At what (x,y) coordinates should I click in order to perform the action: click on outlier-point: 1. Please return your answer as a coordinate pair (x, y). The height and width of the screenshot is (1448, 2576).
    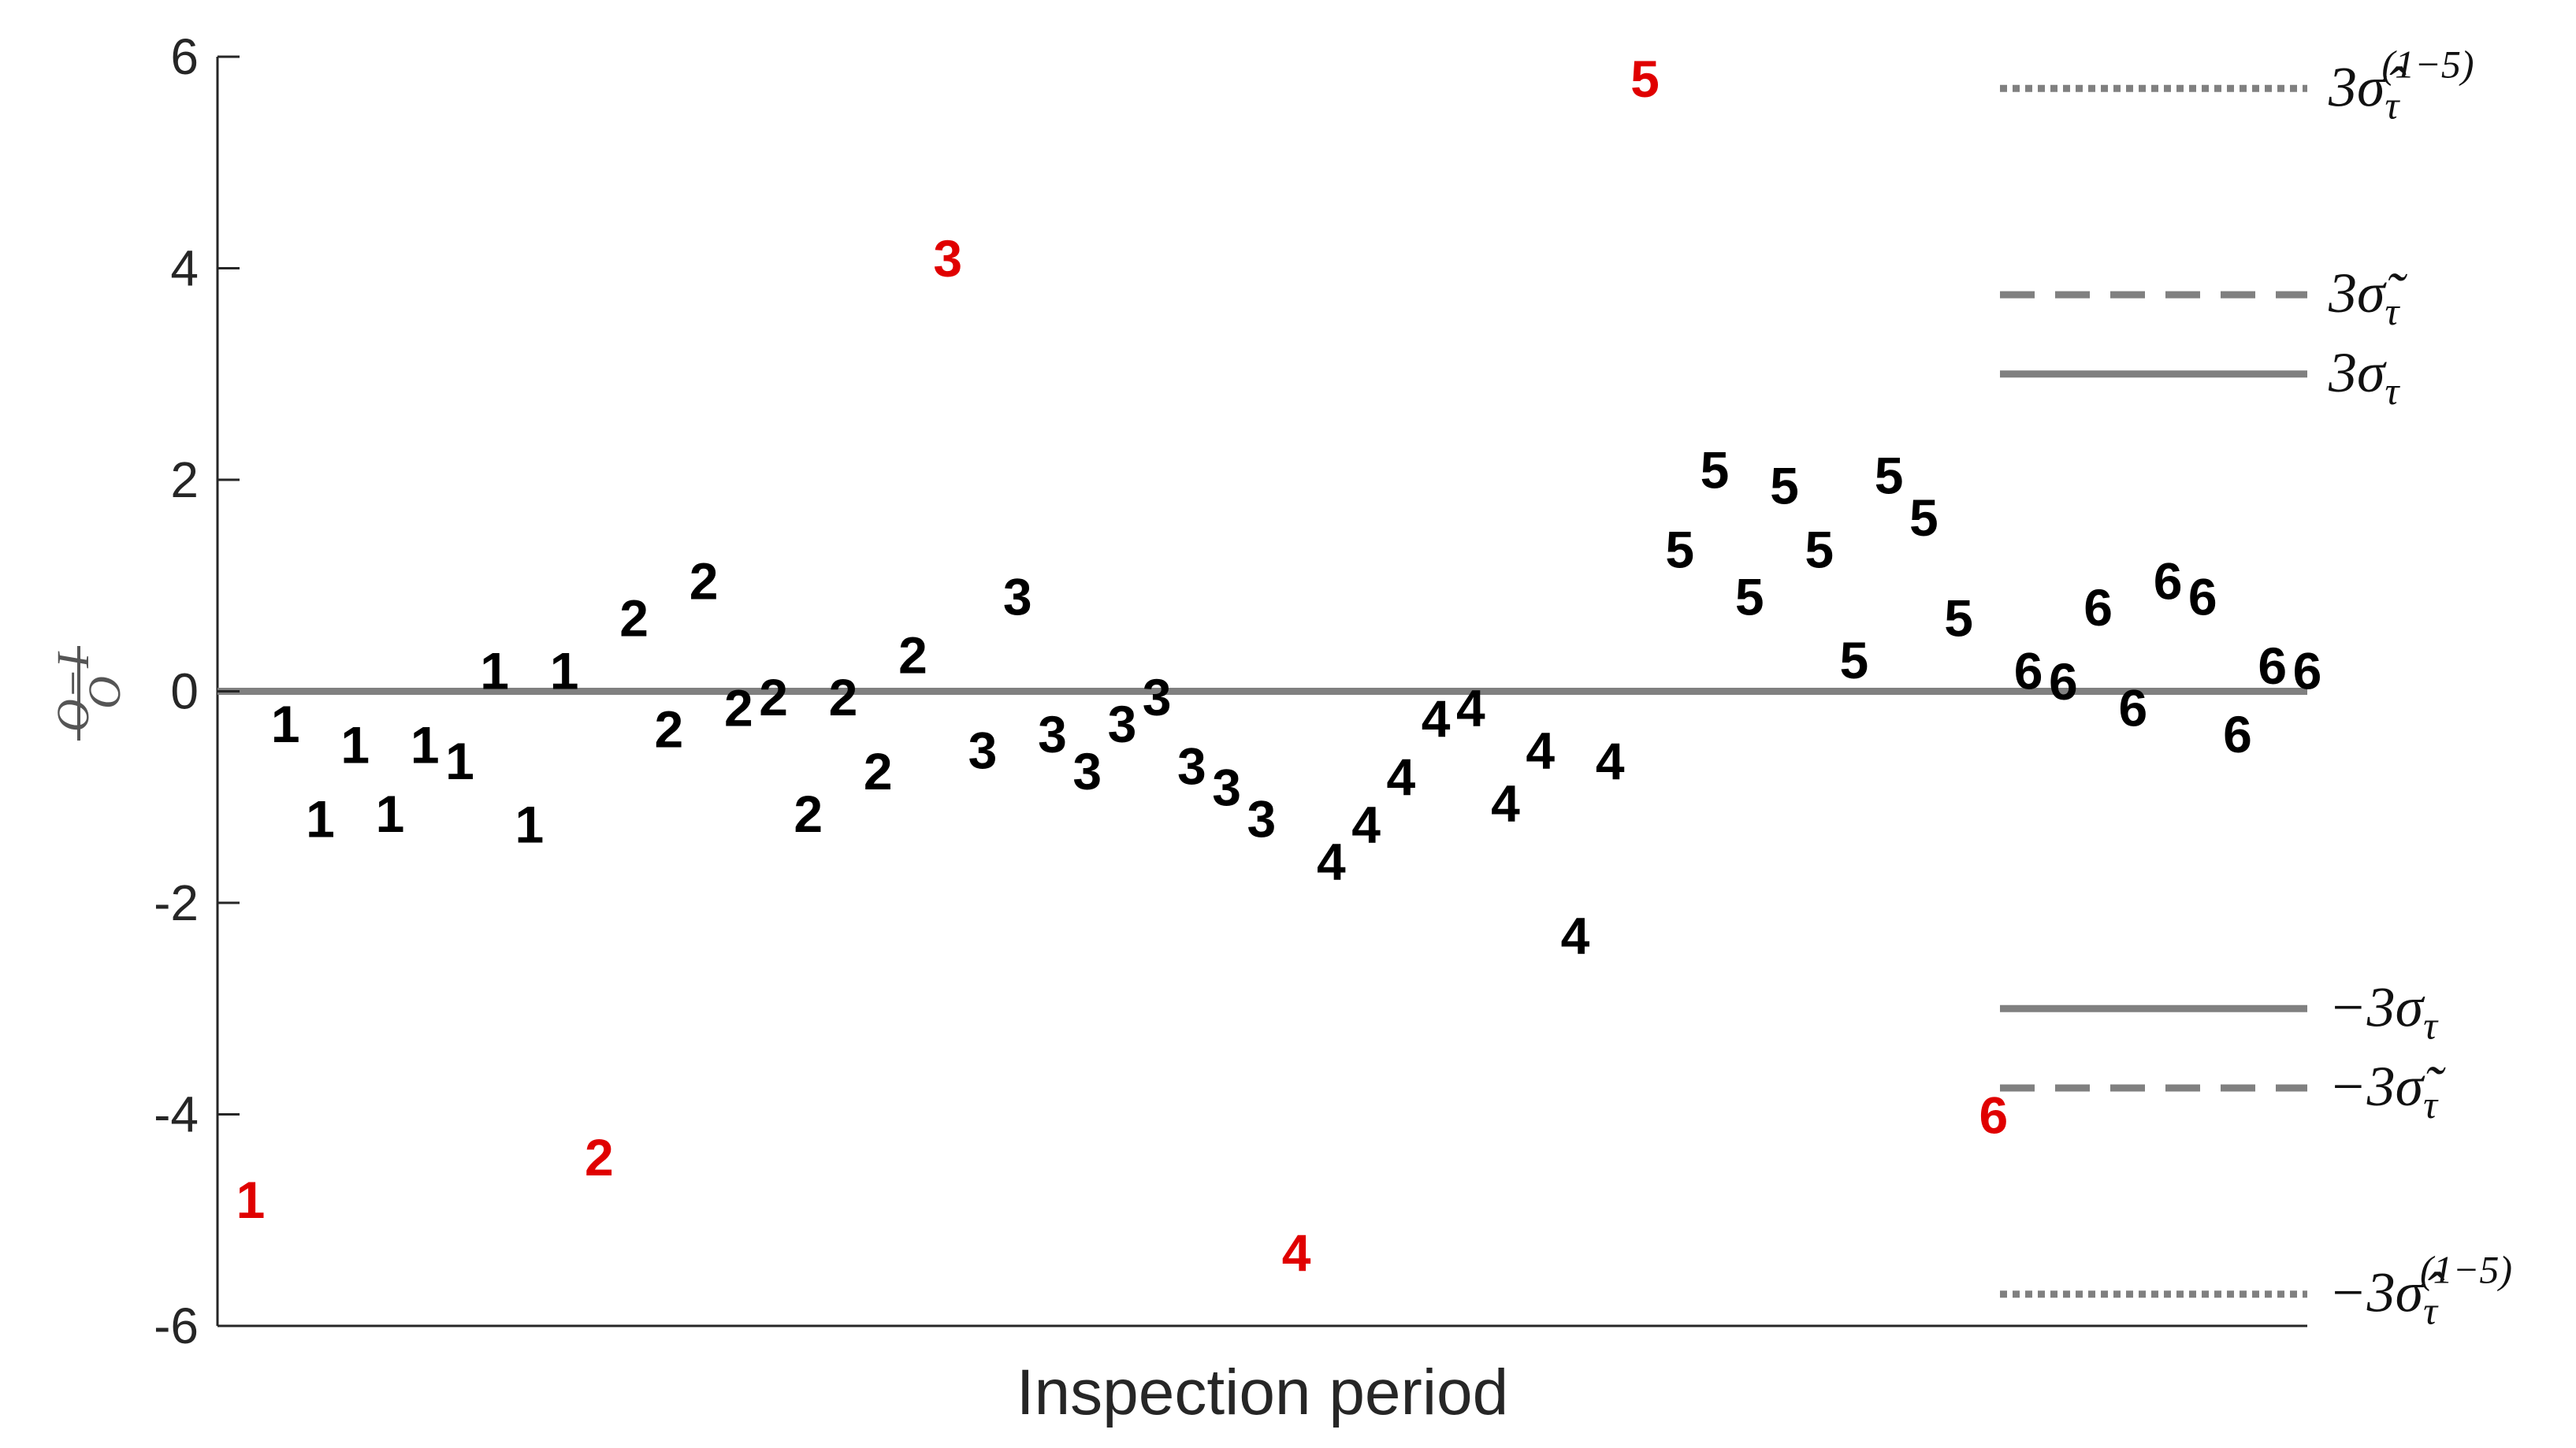
    Looking at the image, I should click on (251, 1200).